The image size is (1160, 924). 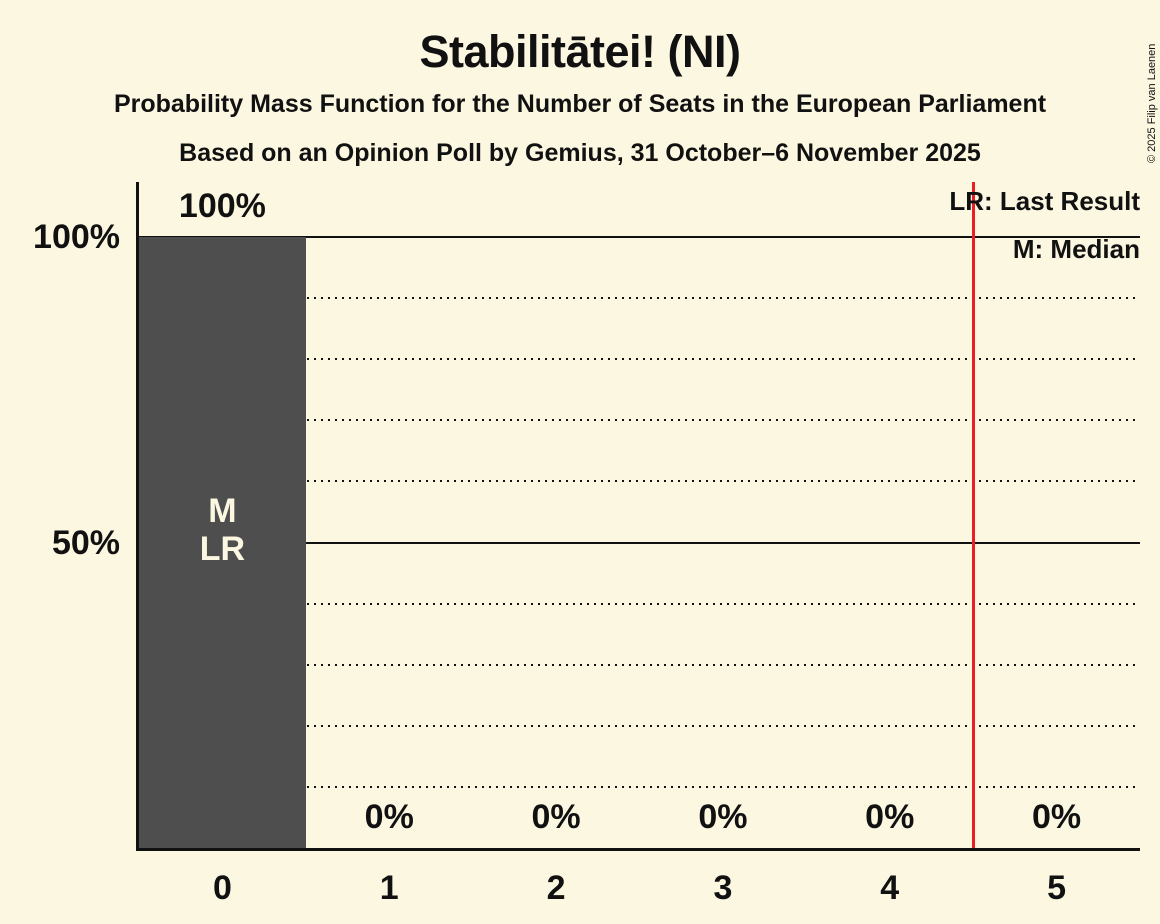 I want to click on copyright-notice: © 2025 Filip van Laenen, so click(x=1152, y=103).